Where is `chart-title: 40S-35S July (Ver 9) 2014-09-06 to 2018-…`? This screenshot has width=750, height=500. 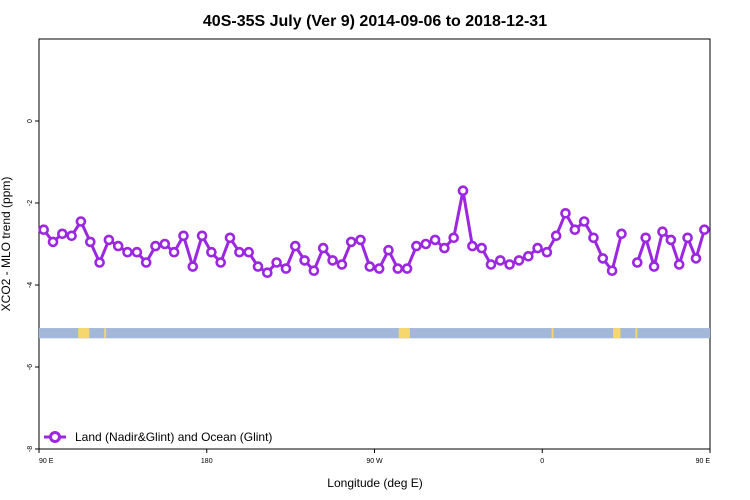
chart-title: 40S-35S July (Ver 9) 2014-09-06 to 2018-… is located at coordinates (375, 21).